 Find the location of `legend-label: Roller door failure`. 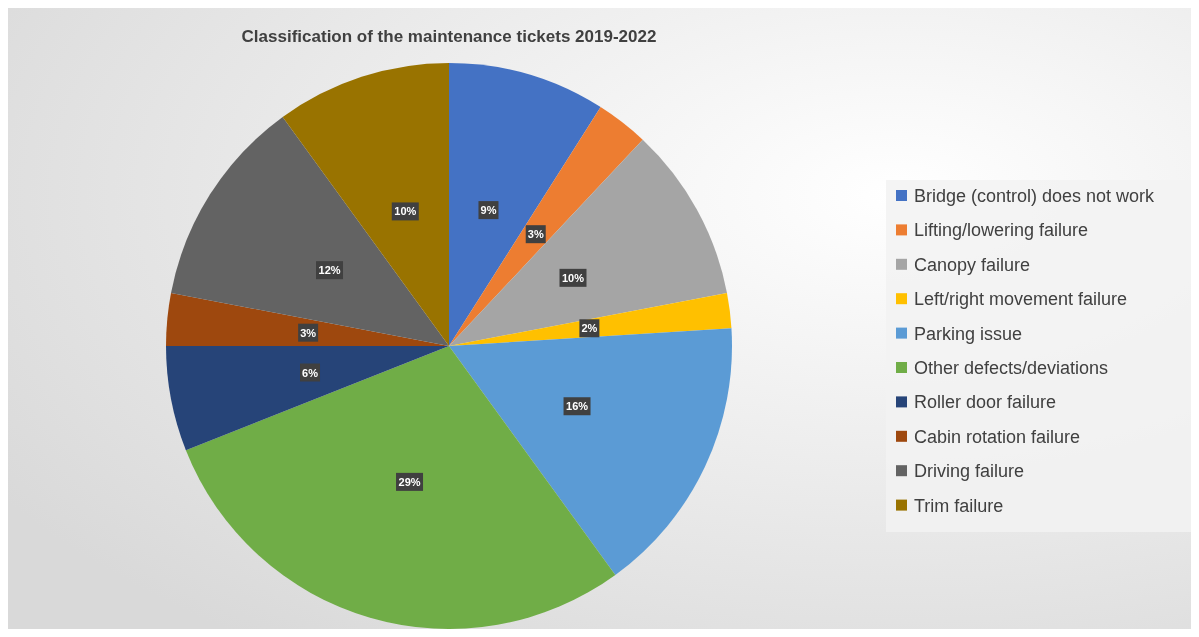

legend-label: Roller door failure is located at coordinates (985, 402).